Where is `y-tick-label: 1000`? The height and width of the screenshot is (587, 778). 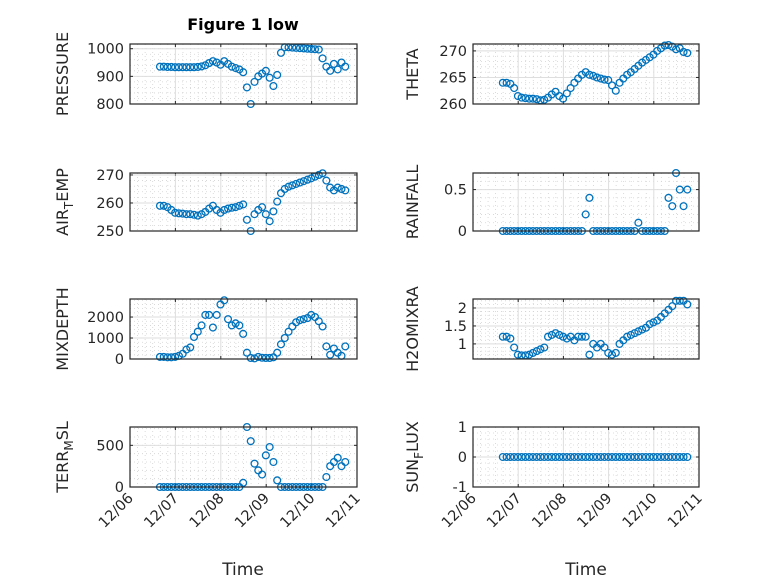 y-tick-label: 1000 is located at coordinates (105, 50).